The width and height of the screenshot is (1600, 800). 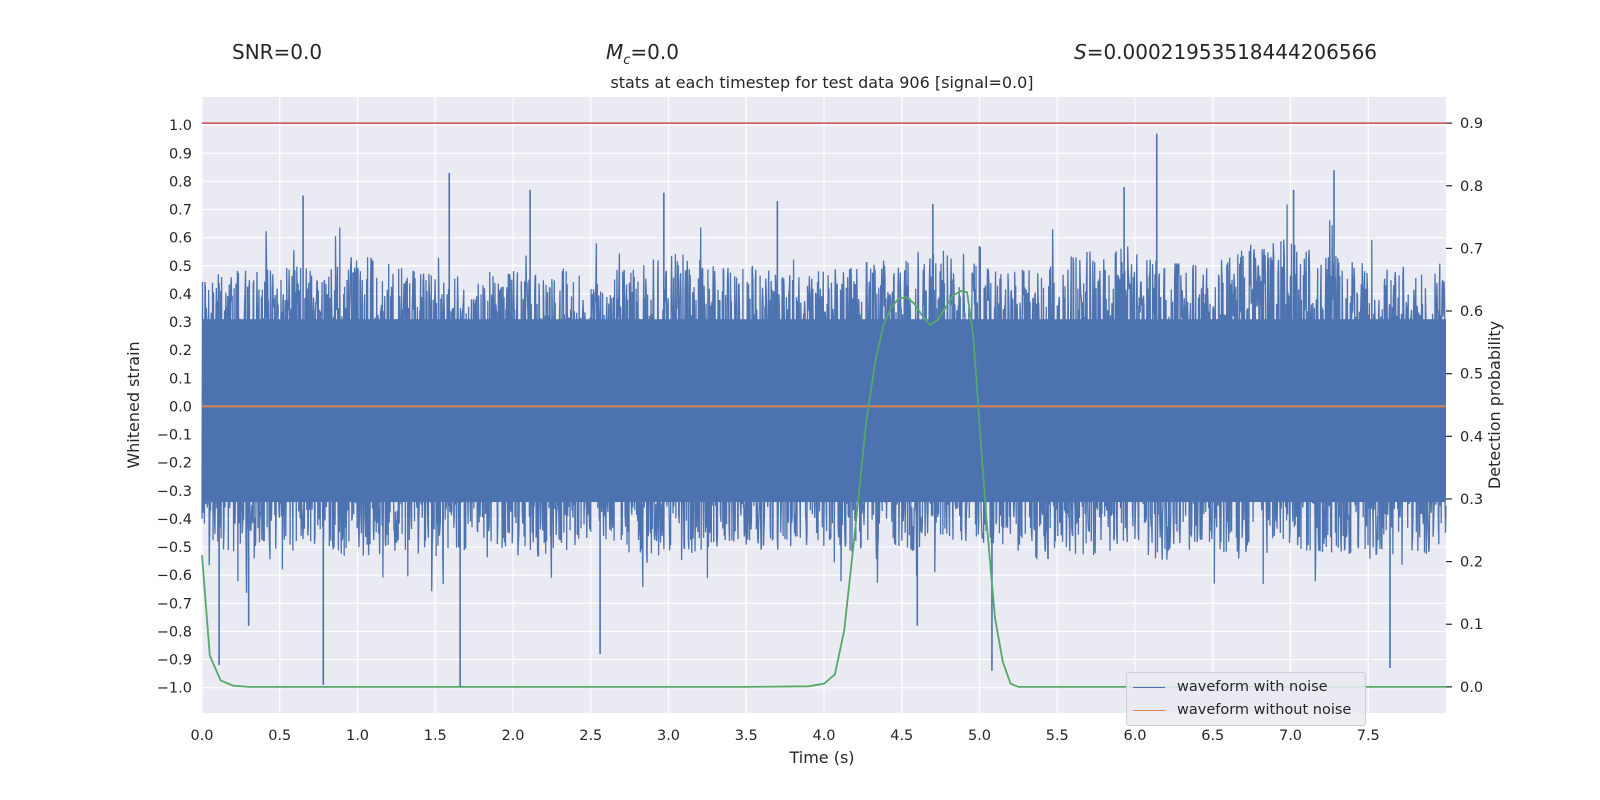 What do you see at coordinates (1264, 710) in the screenshot?
I see `legend-label-without-noise: waveform without noise` at bounding box center [1264, 710].